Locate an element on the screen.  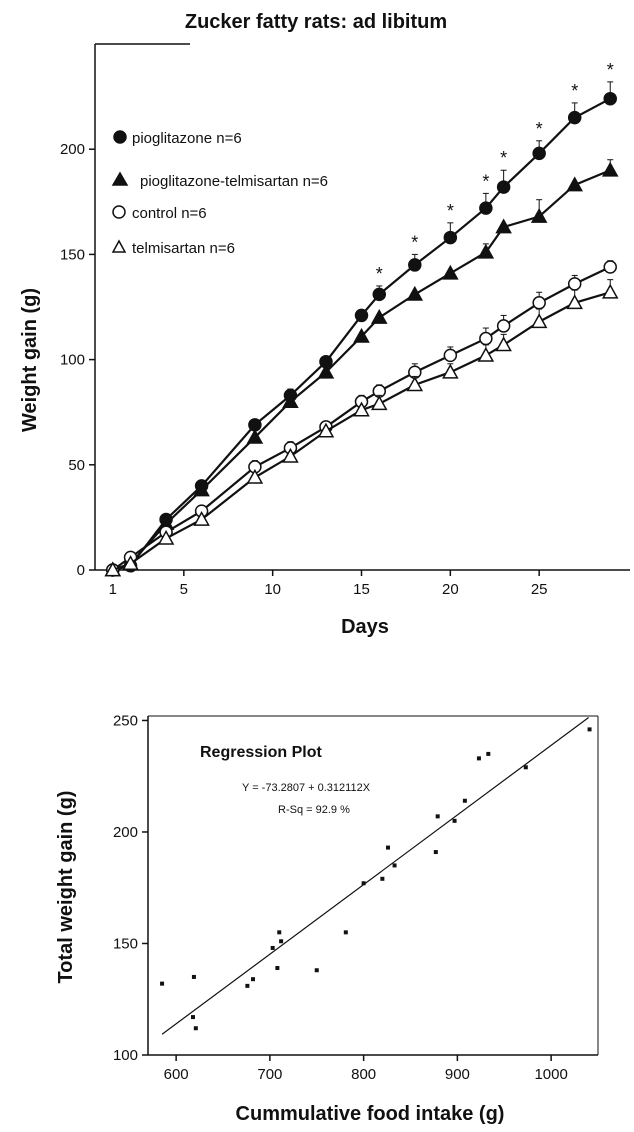
legend-marker-filled-circle is located at coordinates (120, 137).